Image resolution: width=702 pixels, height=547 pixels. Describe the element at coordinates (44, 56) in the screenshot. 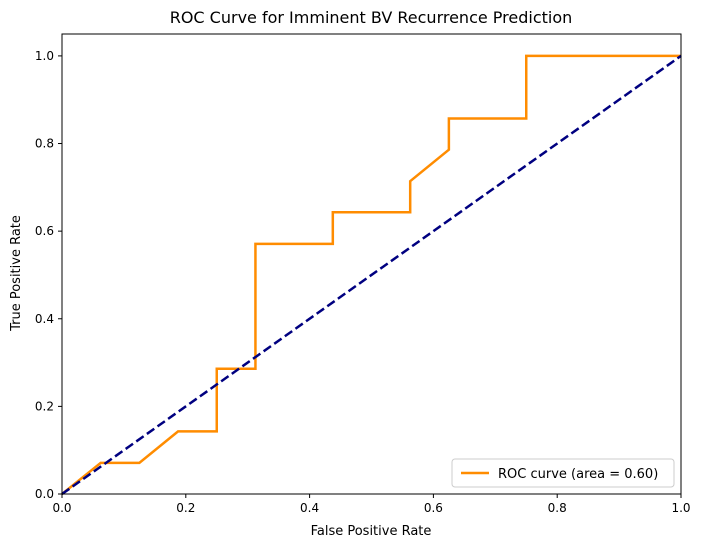

I see `y-tick-label: 1.0` at that location.